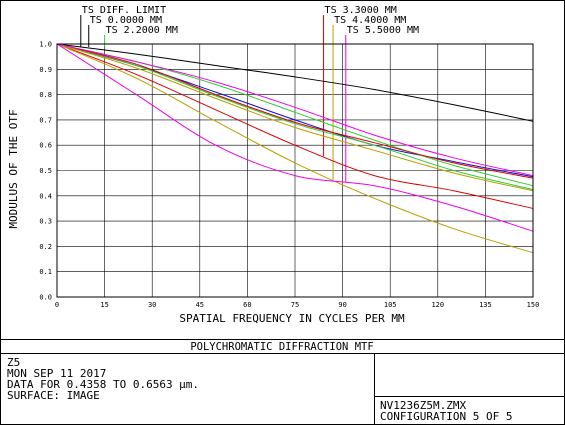 This screenshot has height=429, width=565. What do you see at coordinates (437, 305) in the screenshot?
I see `x-tick-label: 120` at bounding box center [437, 305].